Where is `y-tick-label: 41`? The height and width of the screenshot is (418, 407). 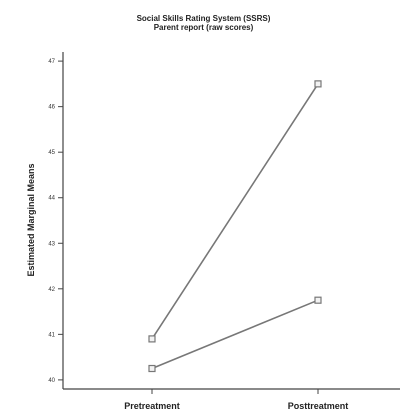 y-tick-label: 41 is located at coordinates (51, 335).